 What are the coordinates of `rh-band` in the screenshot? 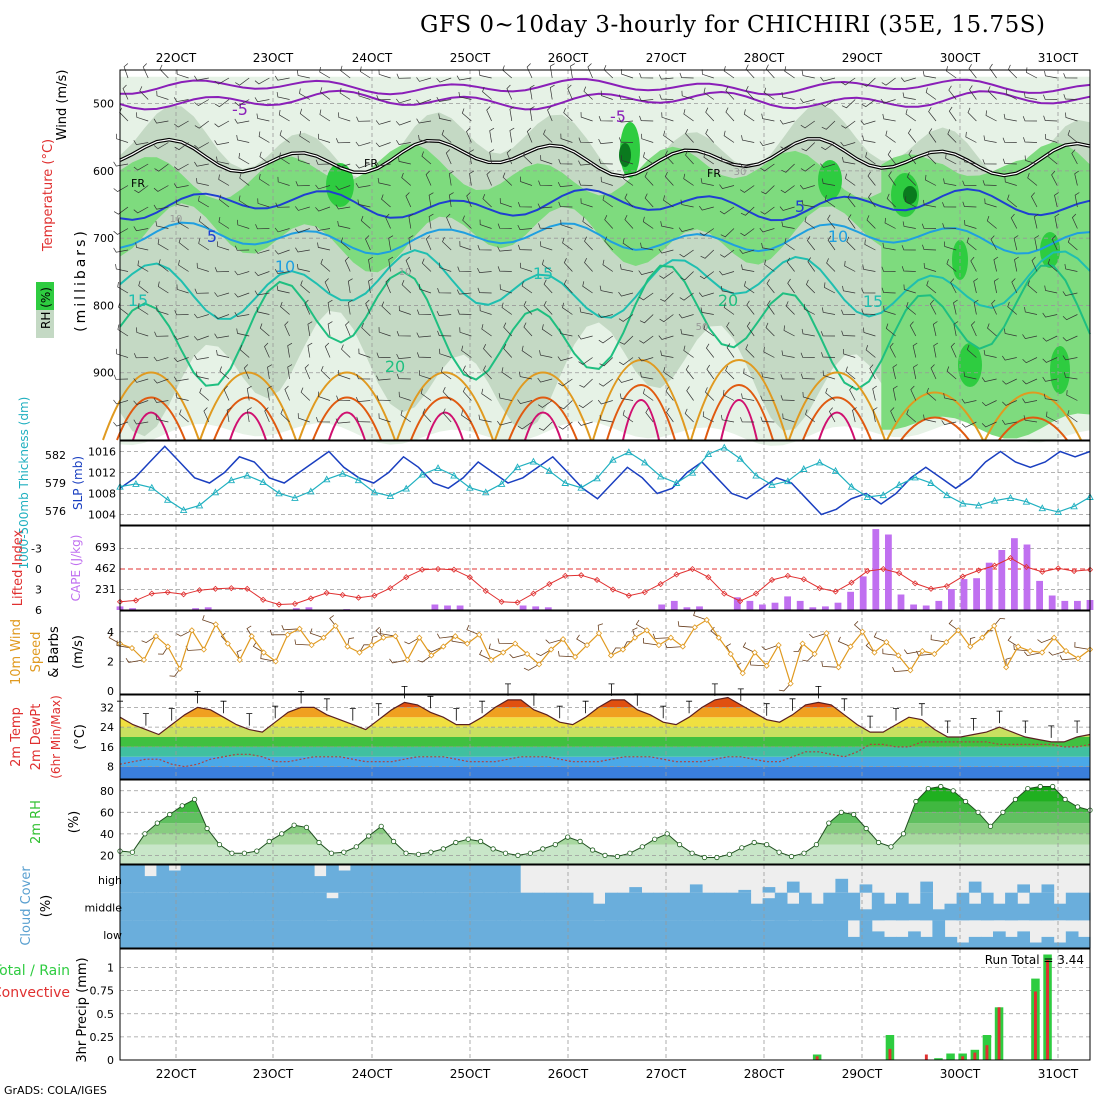 It's located at (605, 828).